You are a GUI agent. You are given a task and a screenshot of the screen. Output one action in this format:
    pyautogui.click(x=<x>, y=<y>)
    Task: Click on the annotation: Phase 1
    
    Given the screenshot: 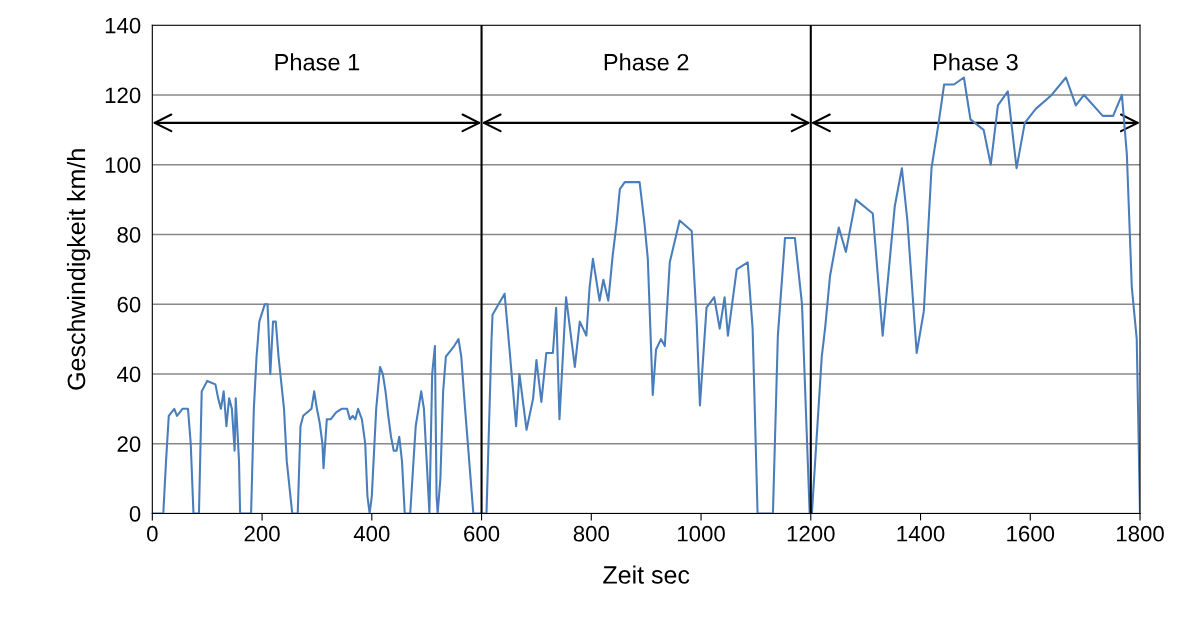 What is the action you would take?
    pyautogui.click(x=317, y=62)
    